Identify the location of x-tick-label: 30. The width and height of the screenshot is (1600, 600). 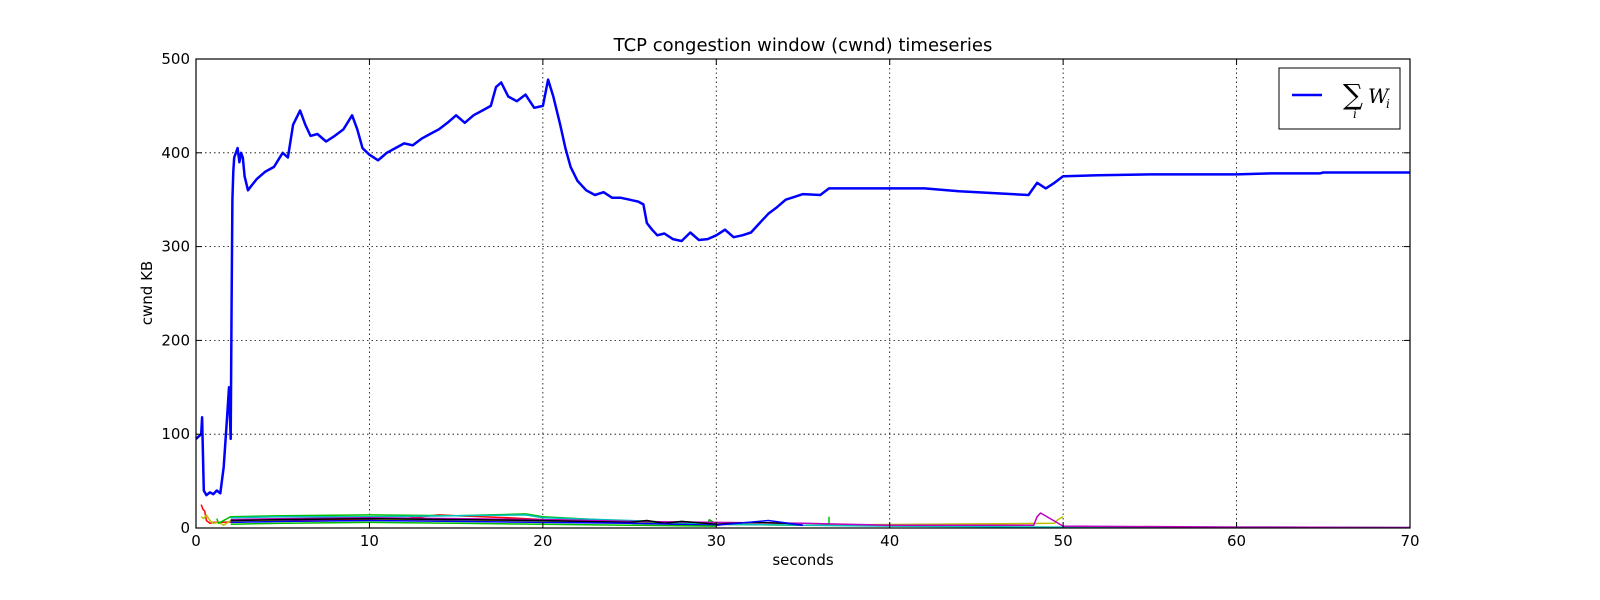
(716, 541).